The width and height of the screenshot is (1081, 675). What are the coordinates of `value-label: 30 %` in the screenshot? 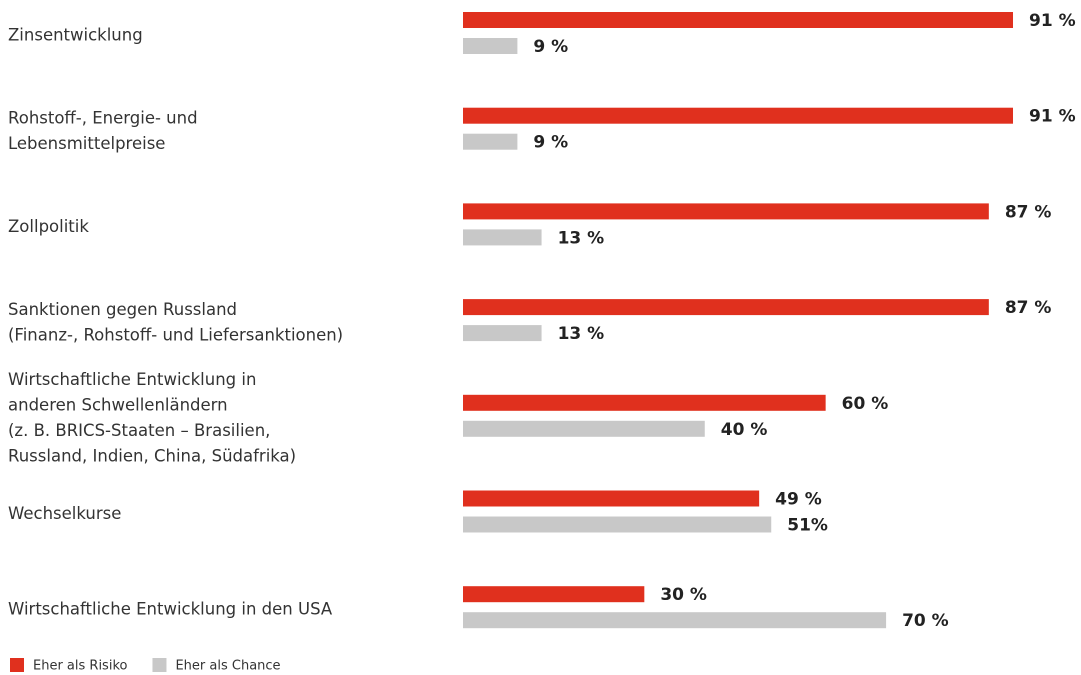 It's located at (683, 595).